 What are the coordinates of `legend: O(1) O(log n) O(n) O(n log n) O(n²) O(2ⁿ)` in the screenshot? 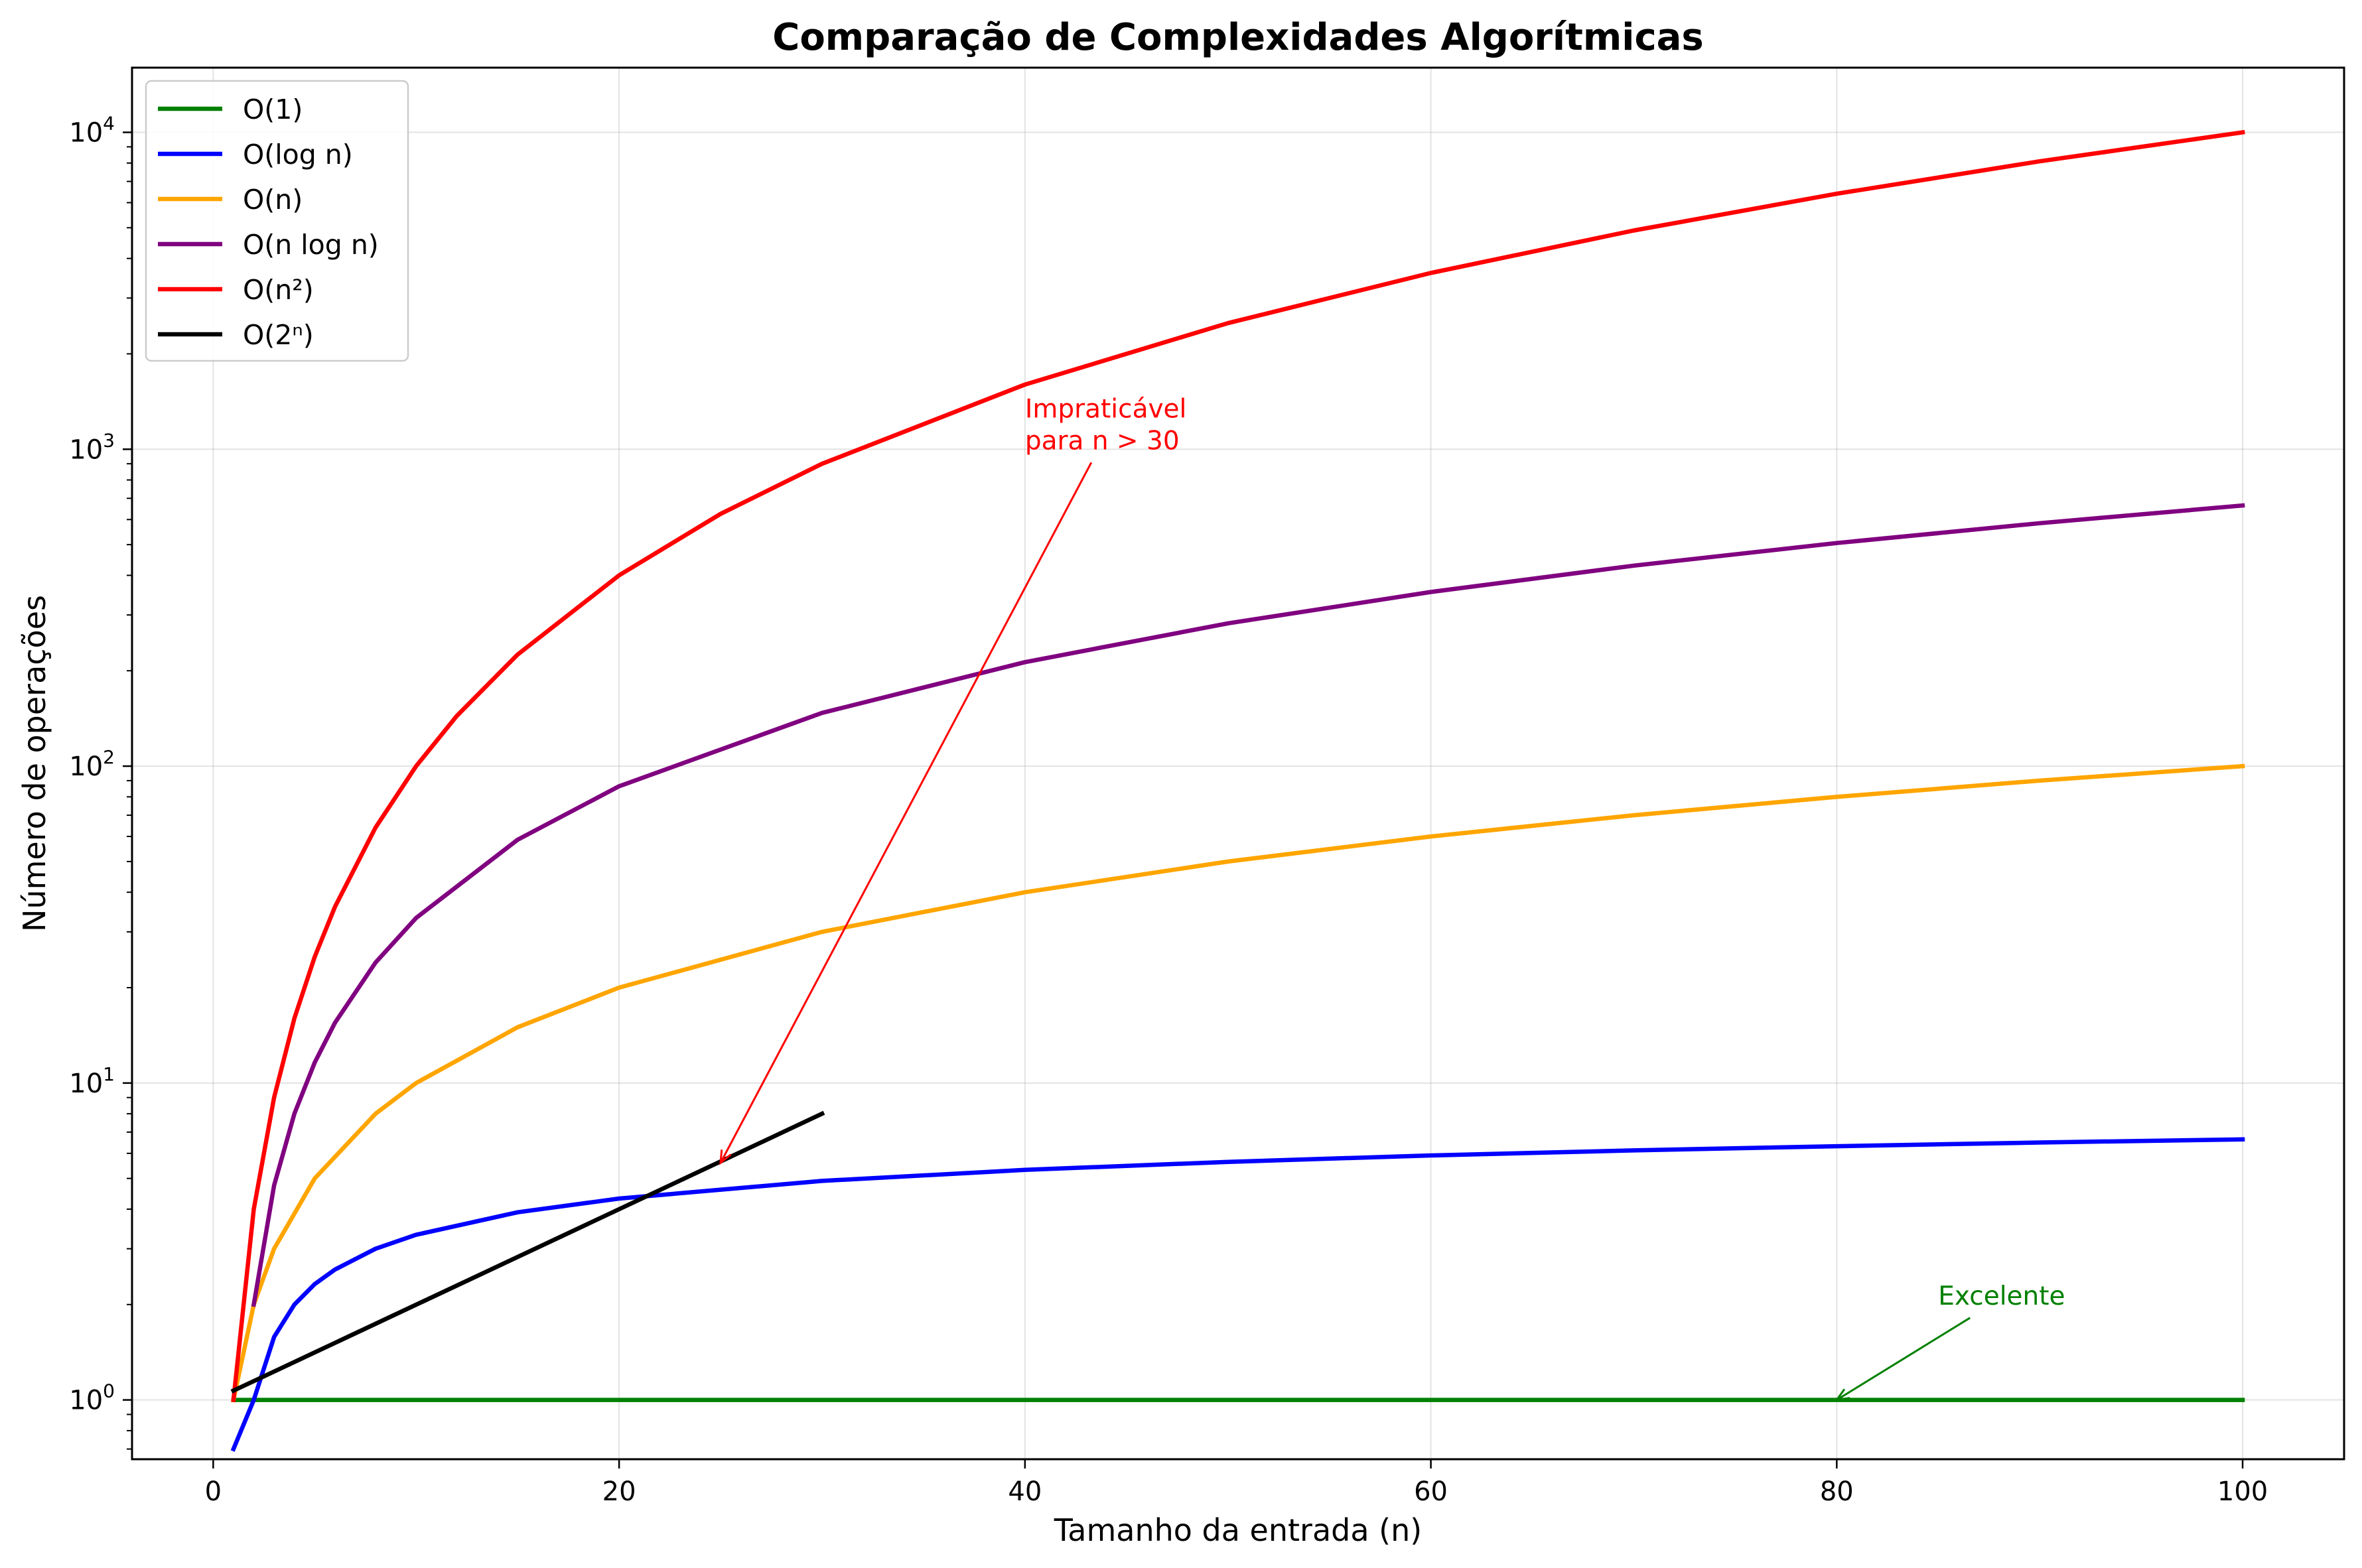 It's located at (277, 221).